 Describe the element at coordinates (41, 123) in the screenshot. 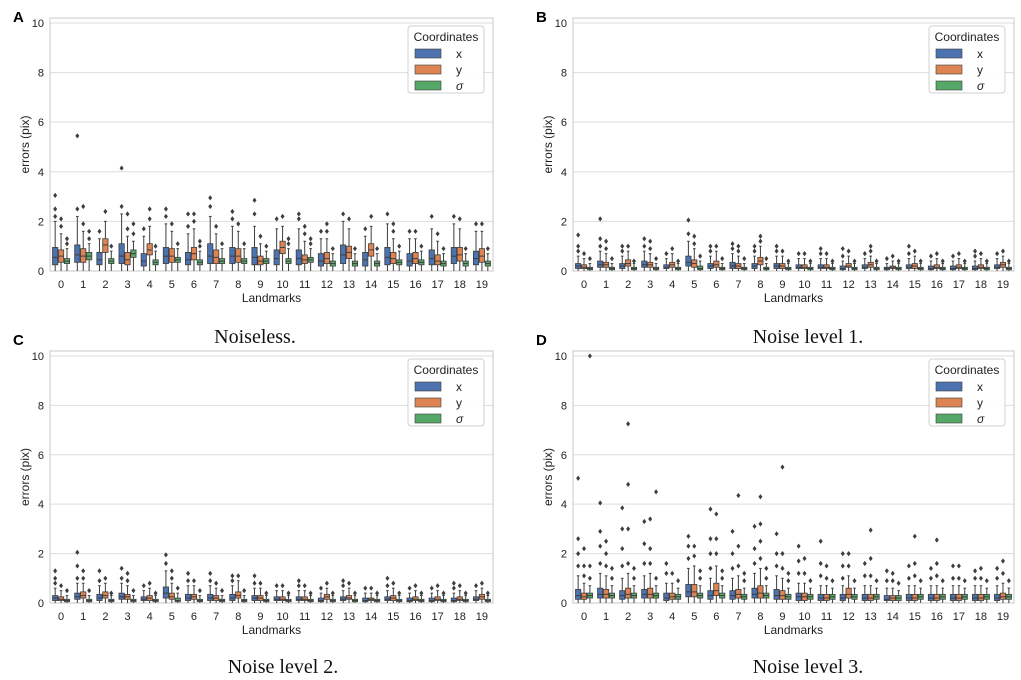

I see `y-tick-label: 6` at that location.